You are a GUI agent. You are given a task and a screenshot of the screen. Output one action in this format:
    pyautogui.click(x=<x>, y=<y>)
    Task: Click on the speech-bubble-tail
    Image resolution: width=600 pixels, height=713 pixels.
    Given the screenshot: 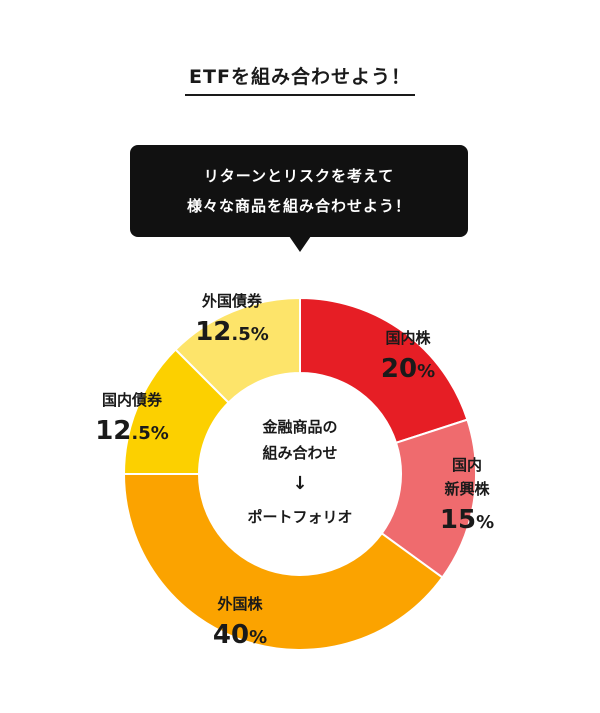 What is the action you would take?
    pyautogui.click(x=300, y=244)
    